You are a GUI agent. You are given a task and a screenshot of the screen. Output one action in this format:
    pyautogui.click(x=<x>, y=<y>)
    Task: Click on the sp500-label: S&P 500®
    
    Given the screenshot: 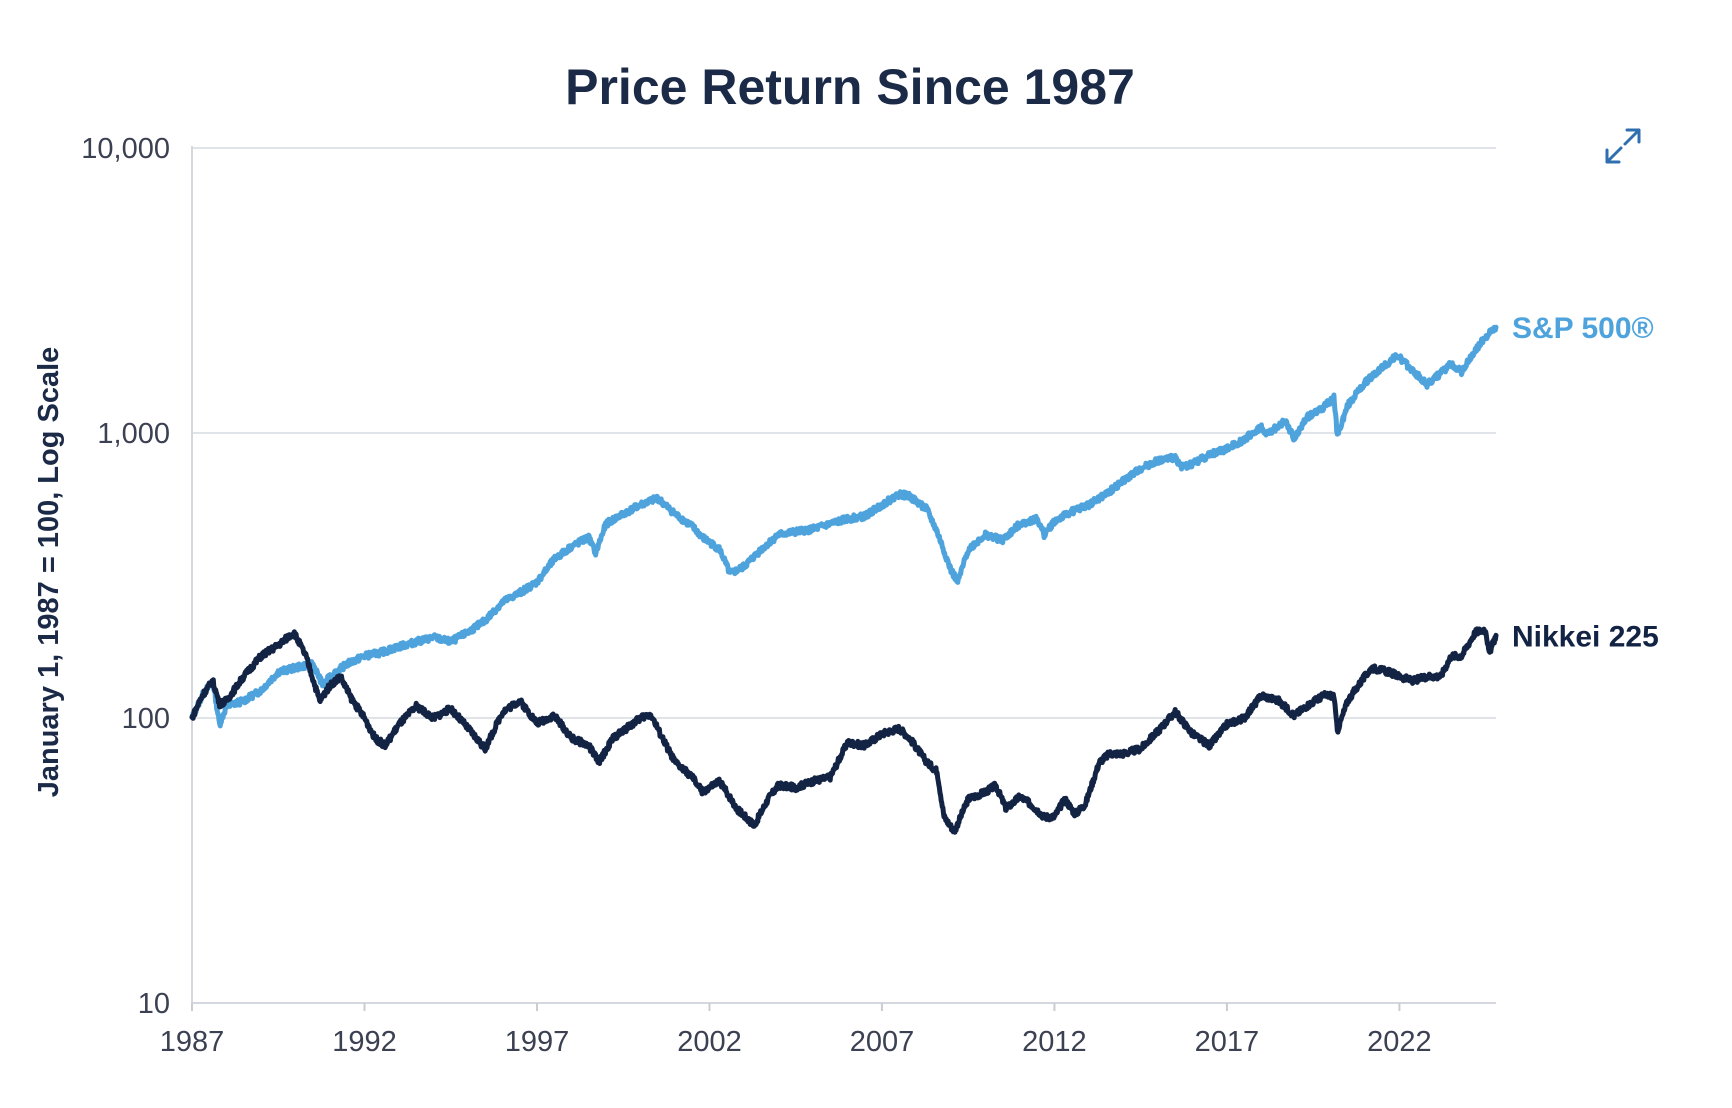 What is the action you would take?
    pyautogui.click(x=1583, y=328)
    